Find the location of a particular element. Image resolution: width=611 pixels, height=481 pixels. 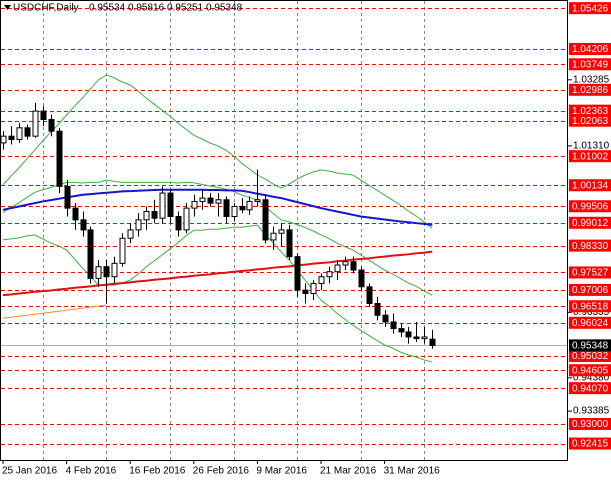

level-label: 0.92415 is located at coordinates (590, 444).